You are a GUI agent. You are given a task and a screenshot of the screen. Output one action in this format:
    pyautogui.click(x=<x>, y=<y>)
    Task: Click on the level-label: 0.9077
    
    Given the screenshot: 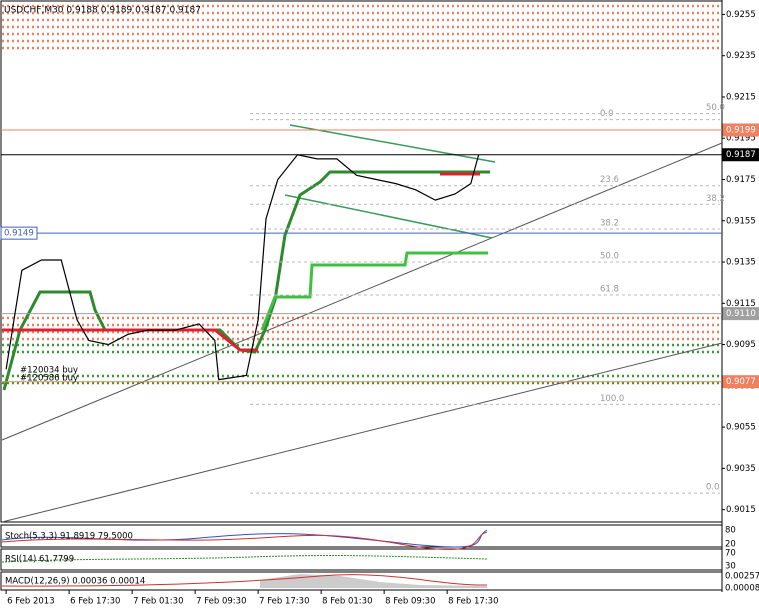 What is the action you would take?
    pyautogui.click(x=741, y=382)
    